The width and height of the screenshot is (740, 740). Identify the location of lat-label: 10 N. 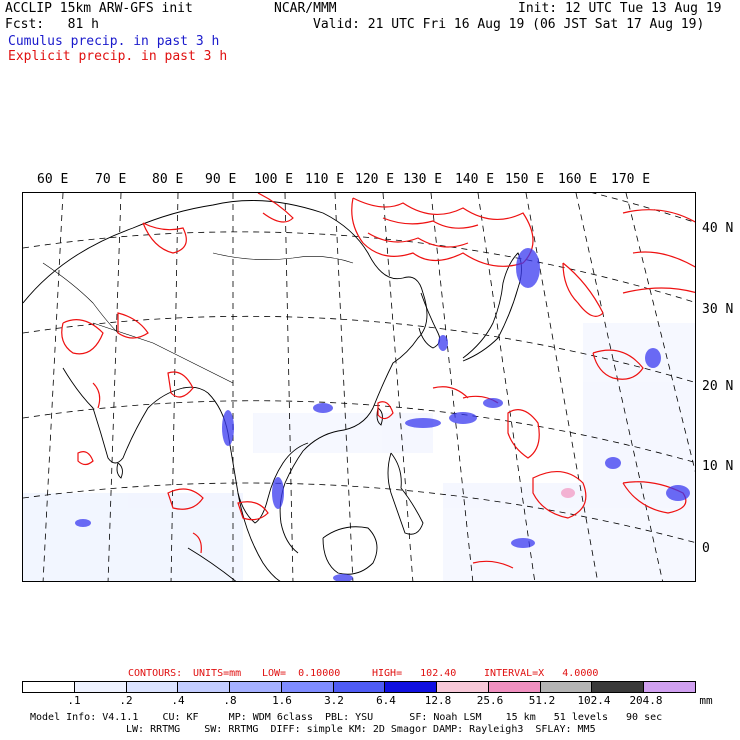
(718, 466).